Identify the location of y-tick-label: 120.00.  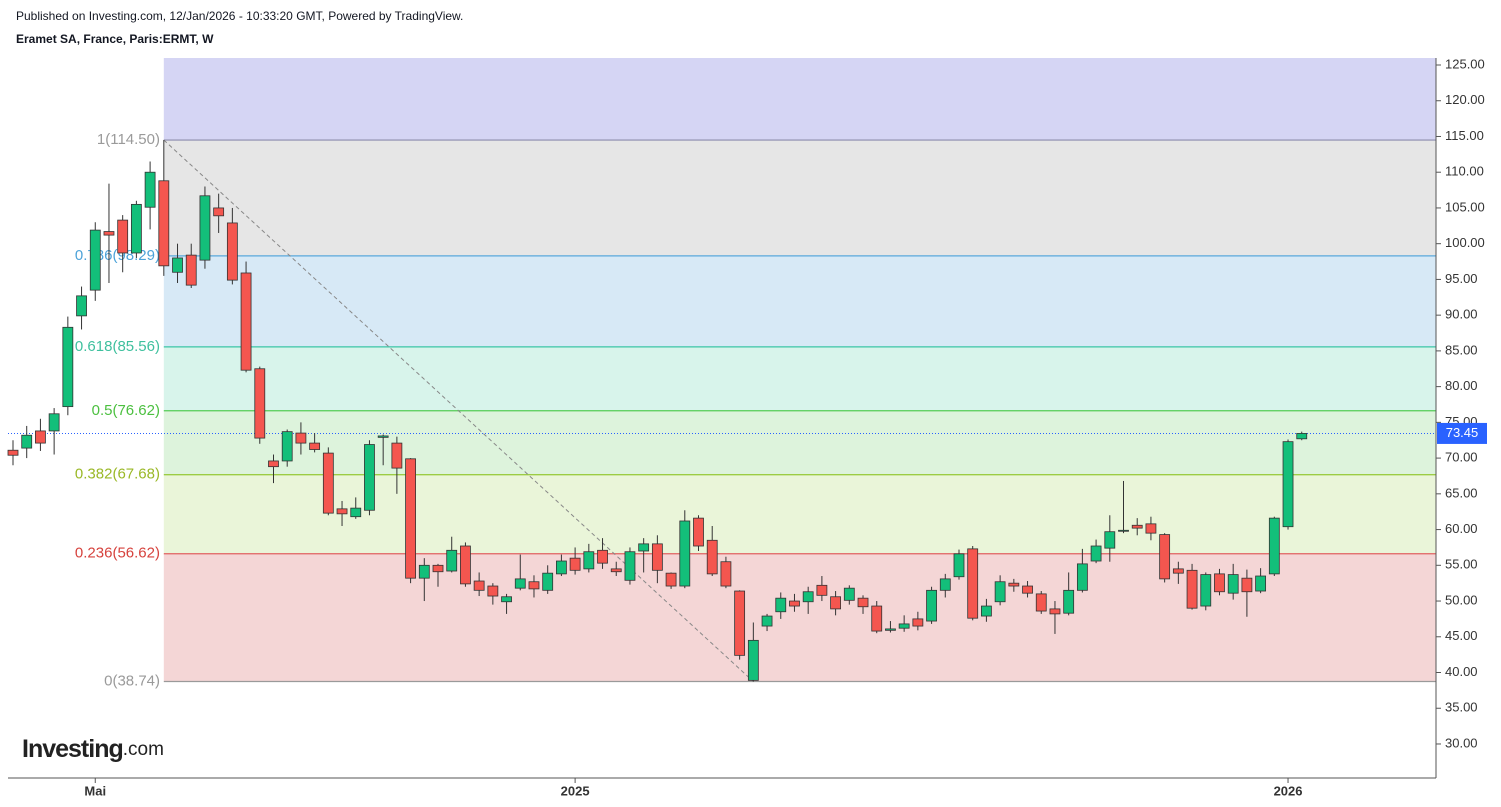
(1465, 99).